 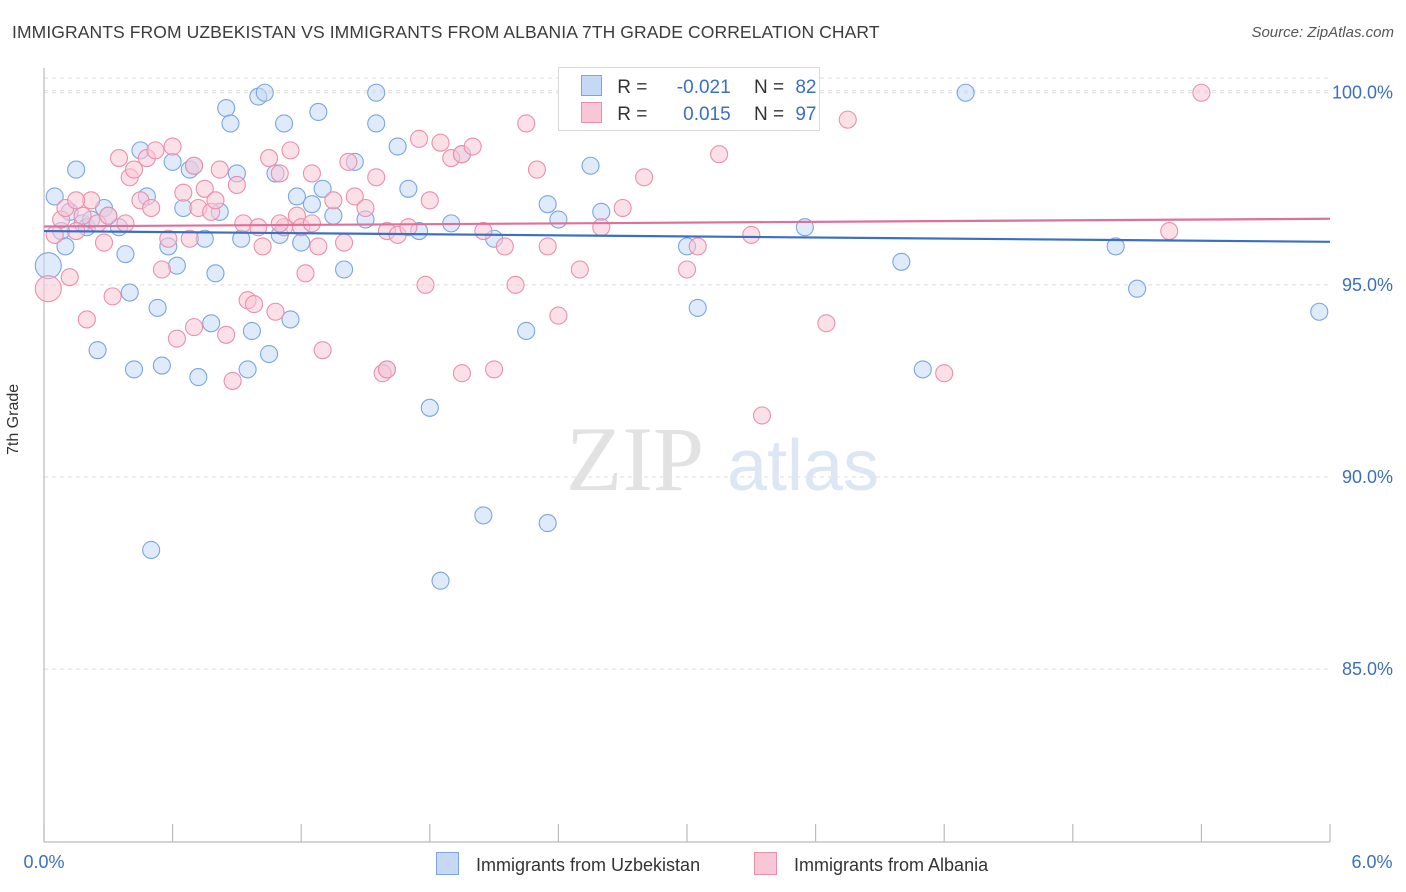 I want to click on legend-swatch-pink, so click(x=591, y=112).